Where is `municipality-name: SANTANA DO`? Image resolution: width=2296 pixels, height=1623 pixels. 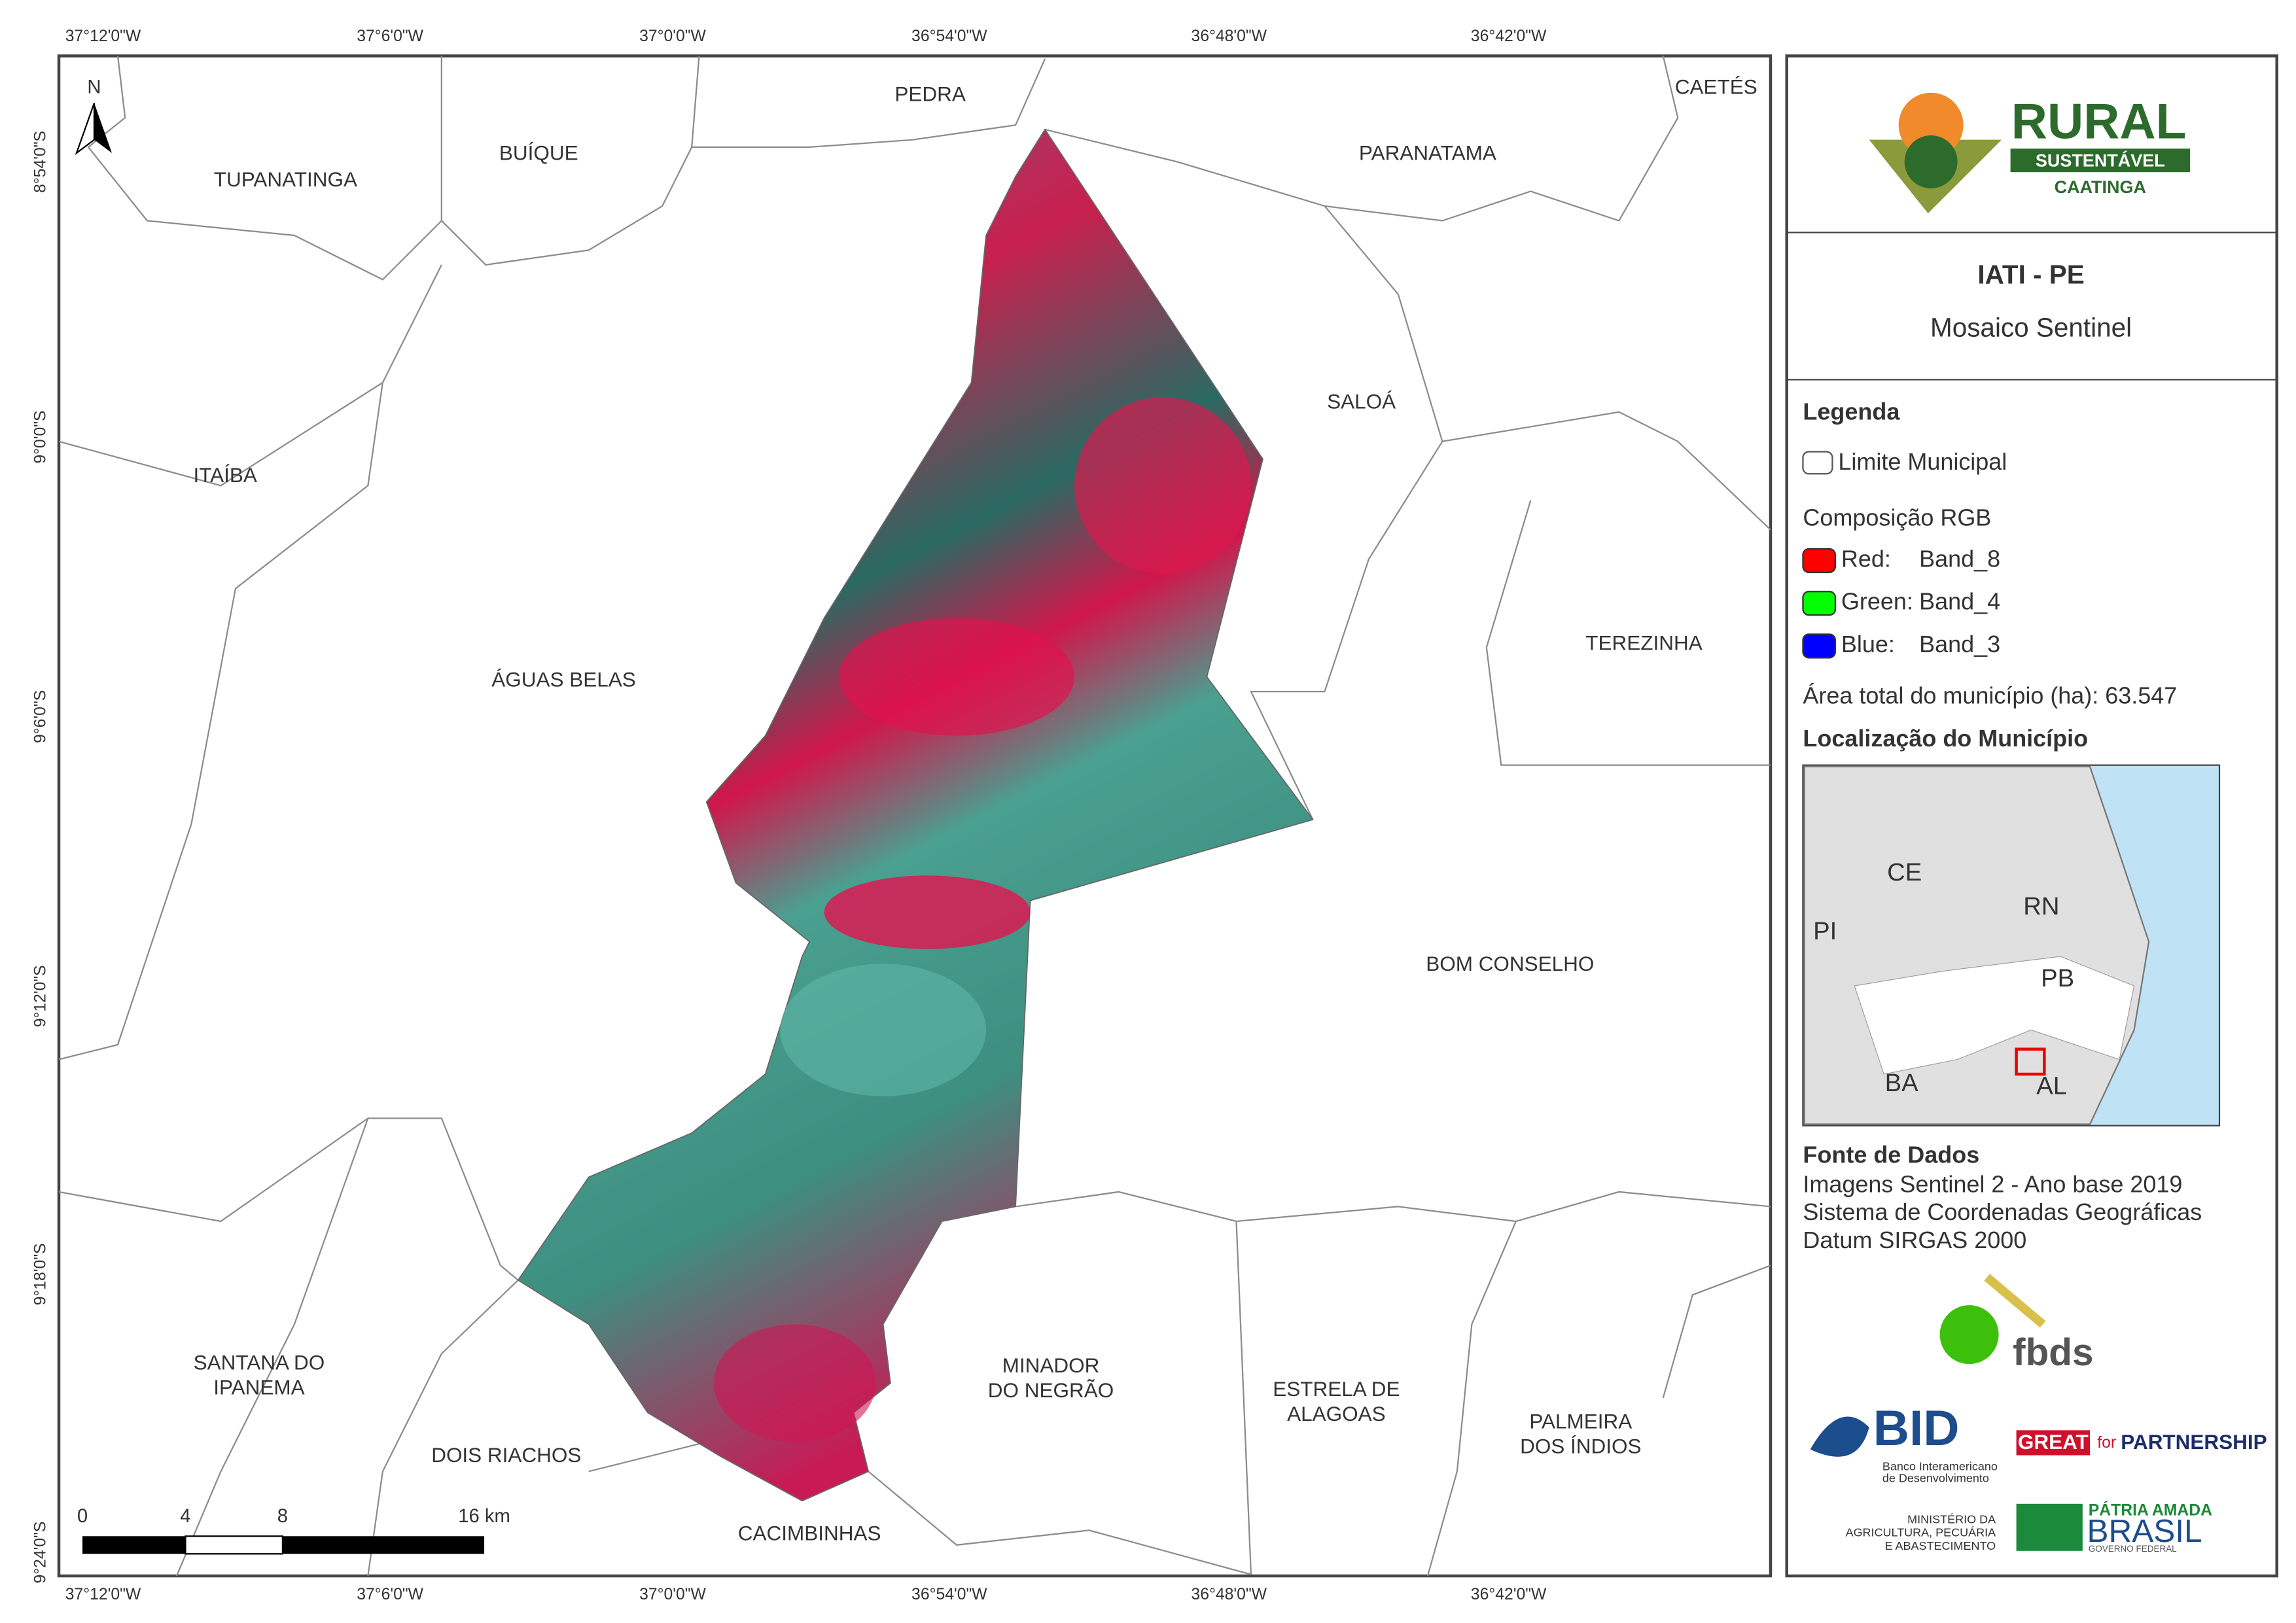 municipality-name: SANTANA DO is located at coordinates (260, 1362).